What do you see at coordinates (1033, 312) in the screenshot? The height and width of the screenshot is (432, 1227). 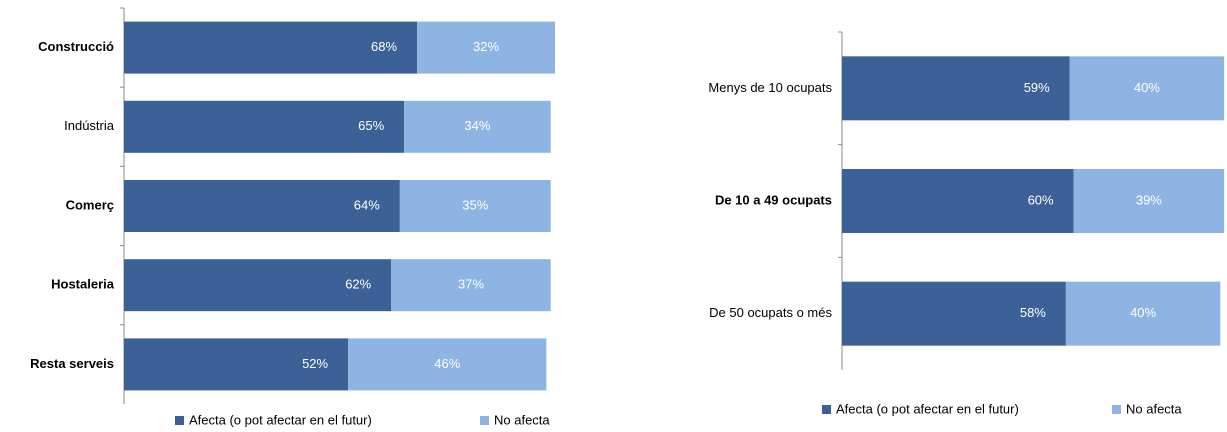 I see `data-label: 58%` at bounding box center [1033, 312].